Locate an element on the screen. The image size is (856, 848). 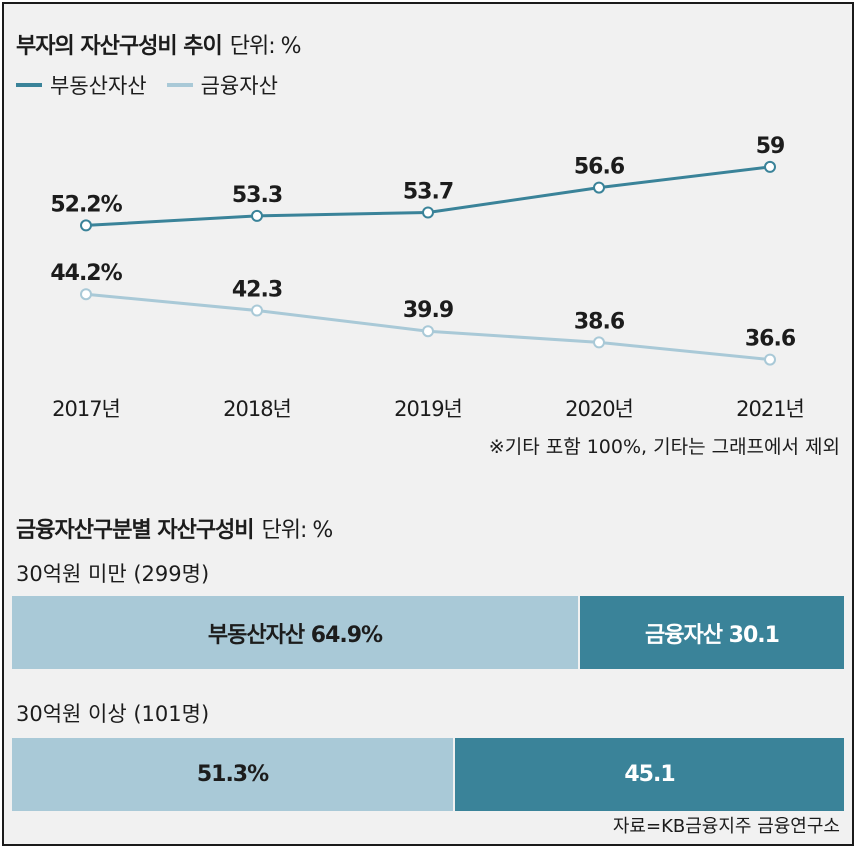
bar-segment-financial-over-3b: 45.1 is located at coordinates (649, 774).